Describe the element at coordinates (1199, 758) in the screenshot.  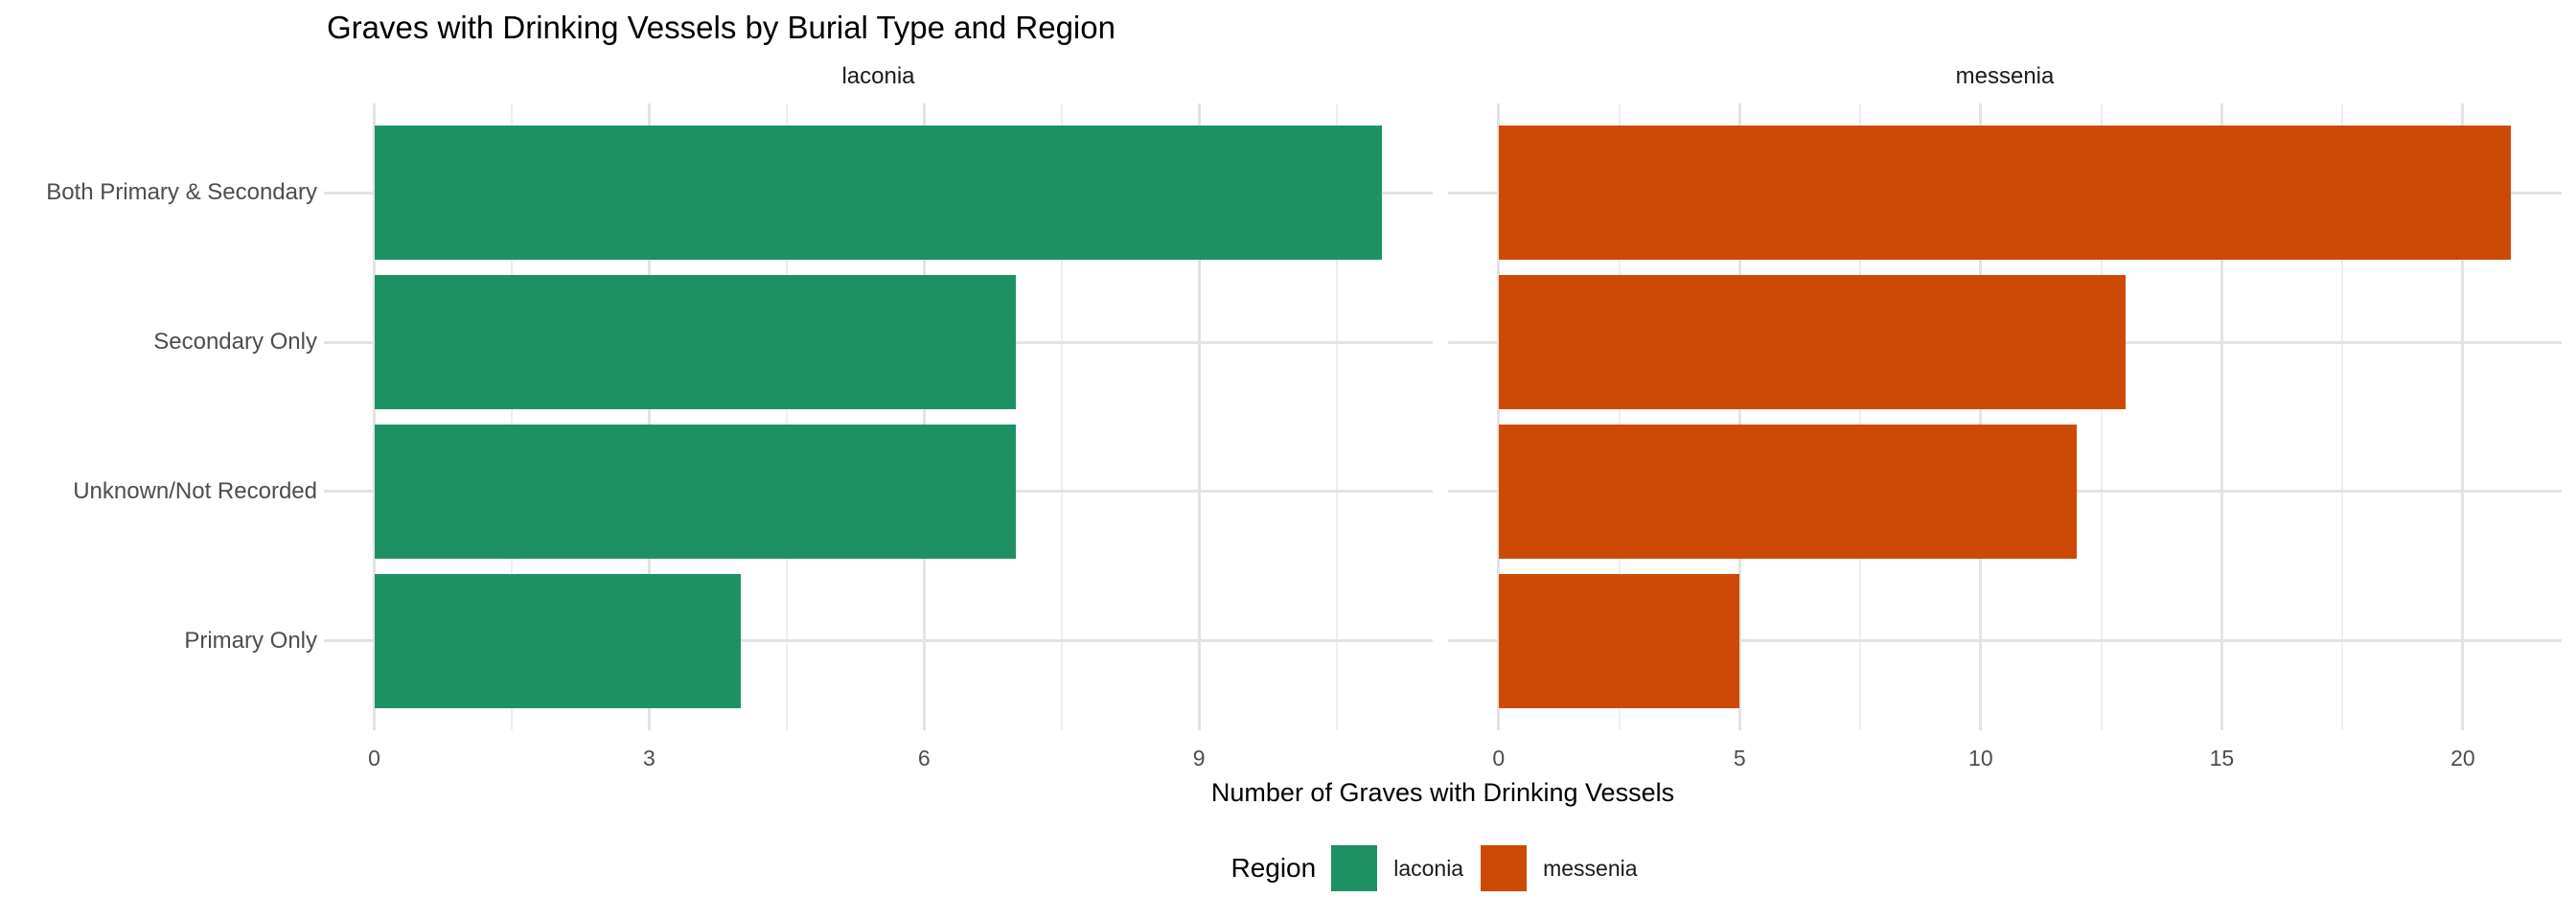
I see `x-tick-label: 9` at that location.